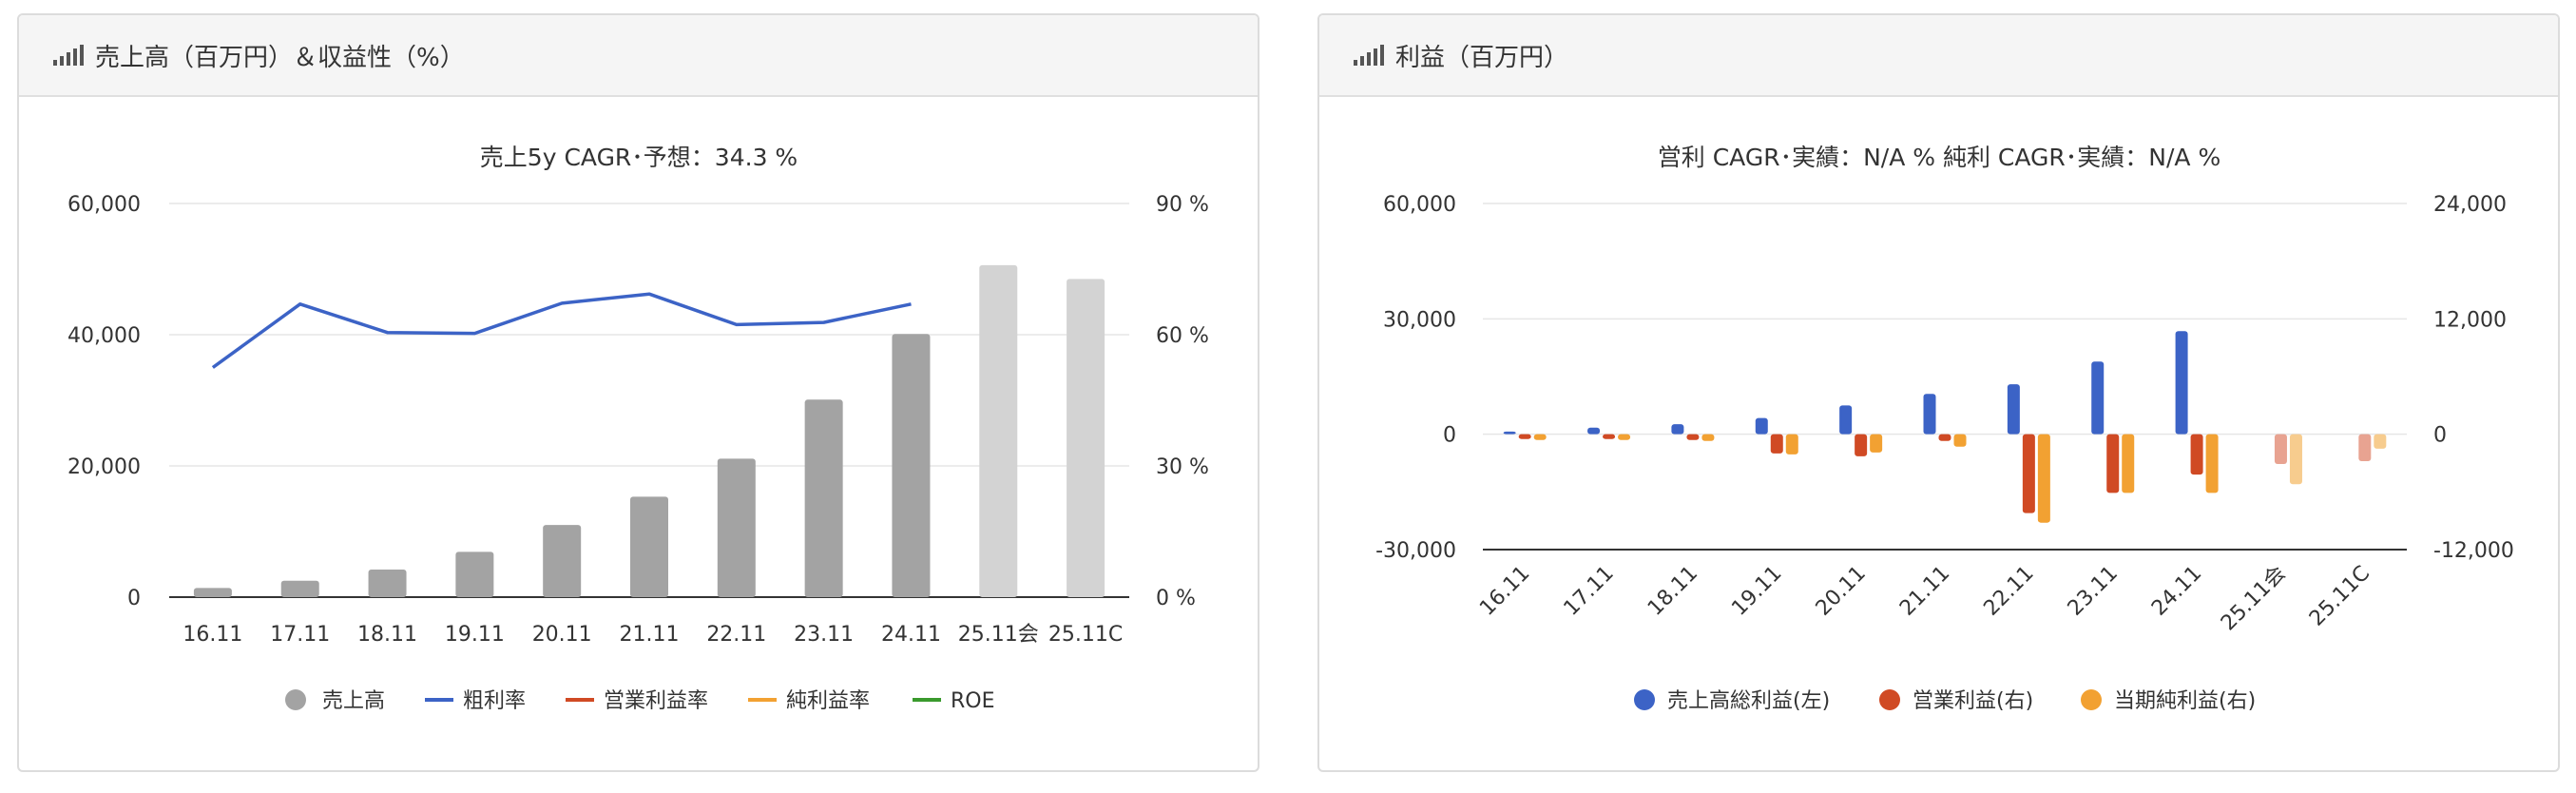  Describe the element at coordinates (1939, 56) in the screenshot. I see `panel-header: 利益（百万円）` at that location.